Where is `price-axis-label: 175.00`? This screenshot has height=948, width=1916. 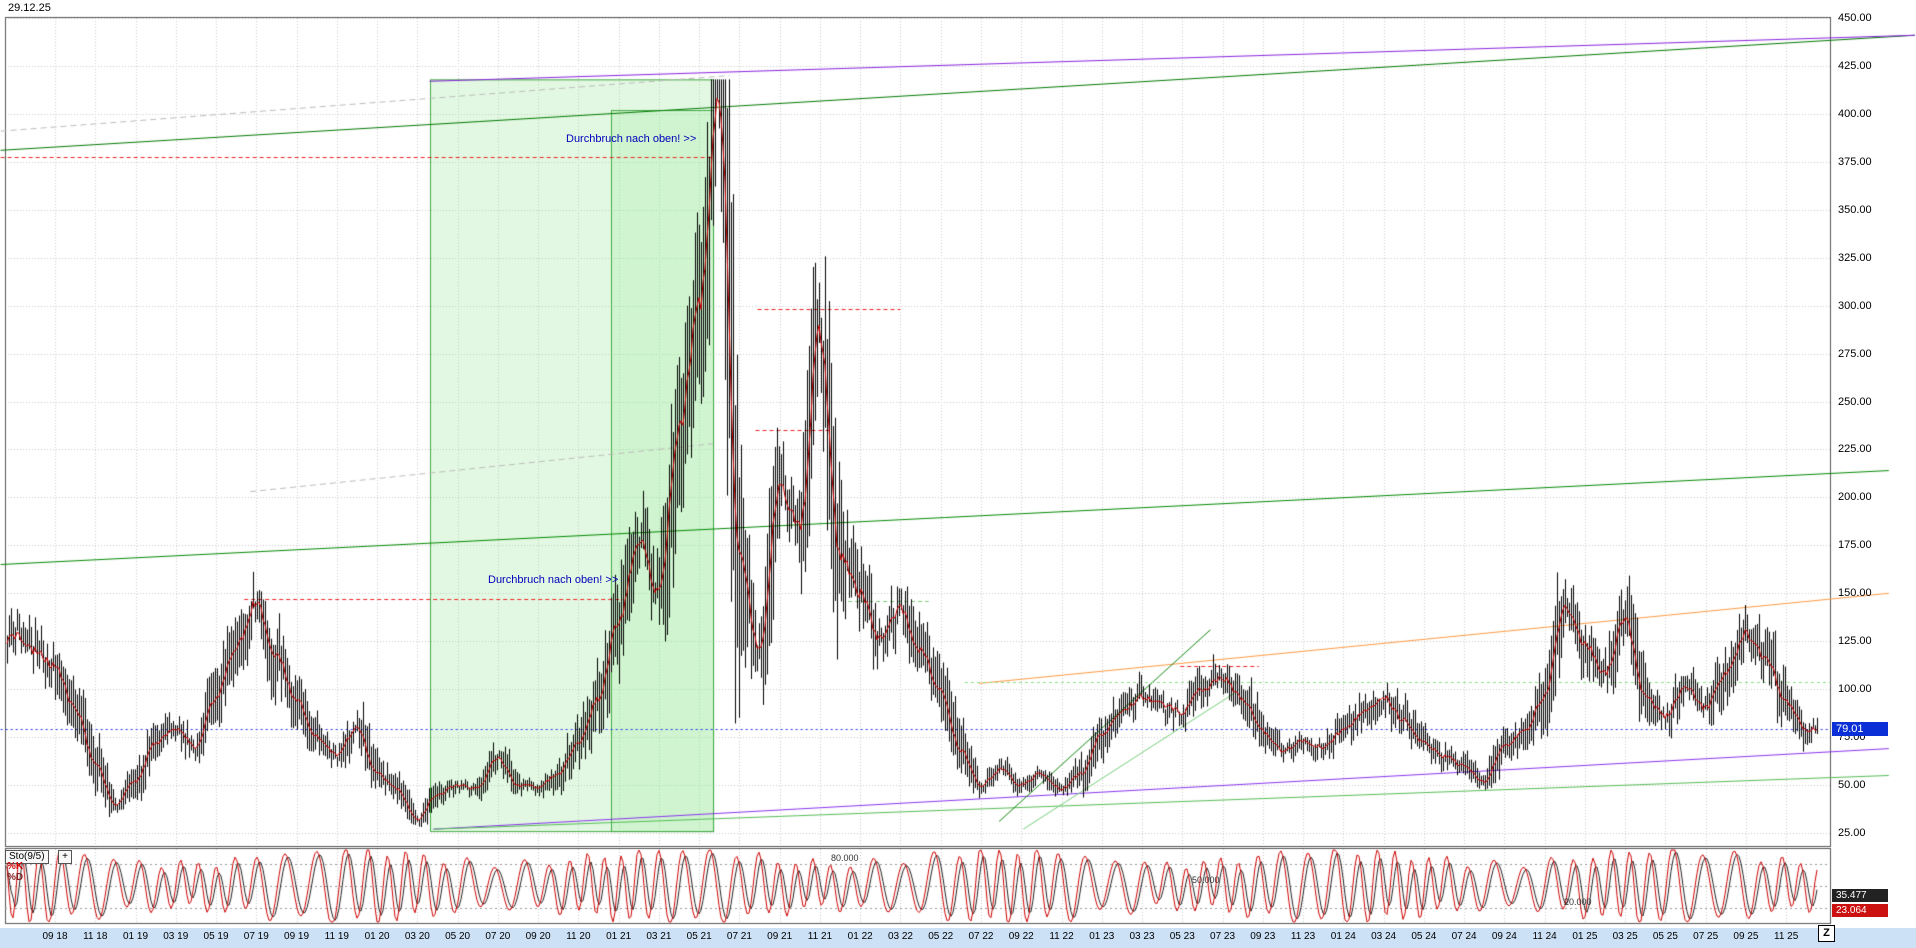
price-axis-label: 175.00 is located at coordinates (1855, 545).